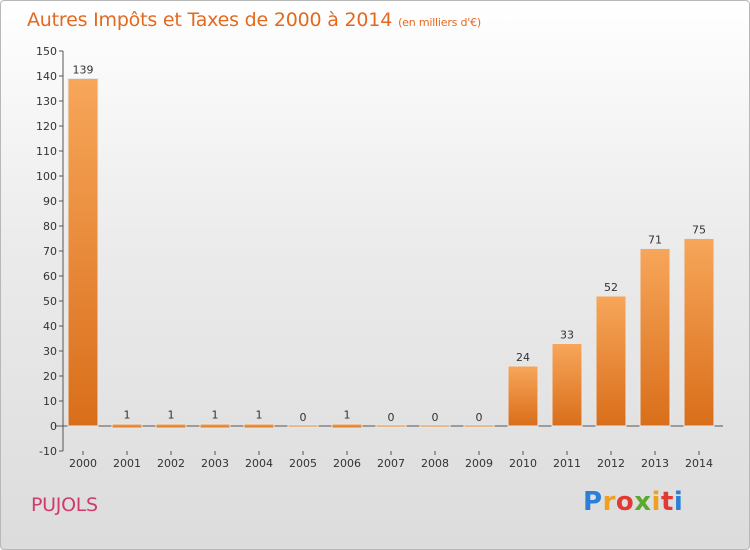 This screenshot has height=550, width=750. I want to click on y-tick-label: -10, so click(48, 451).